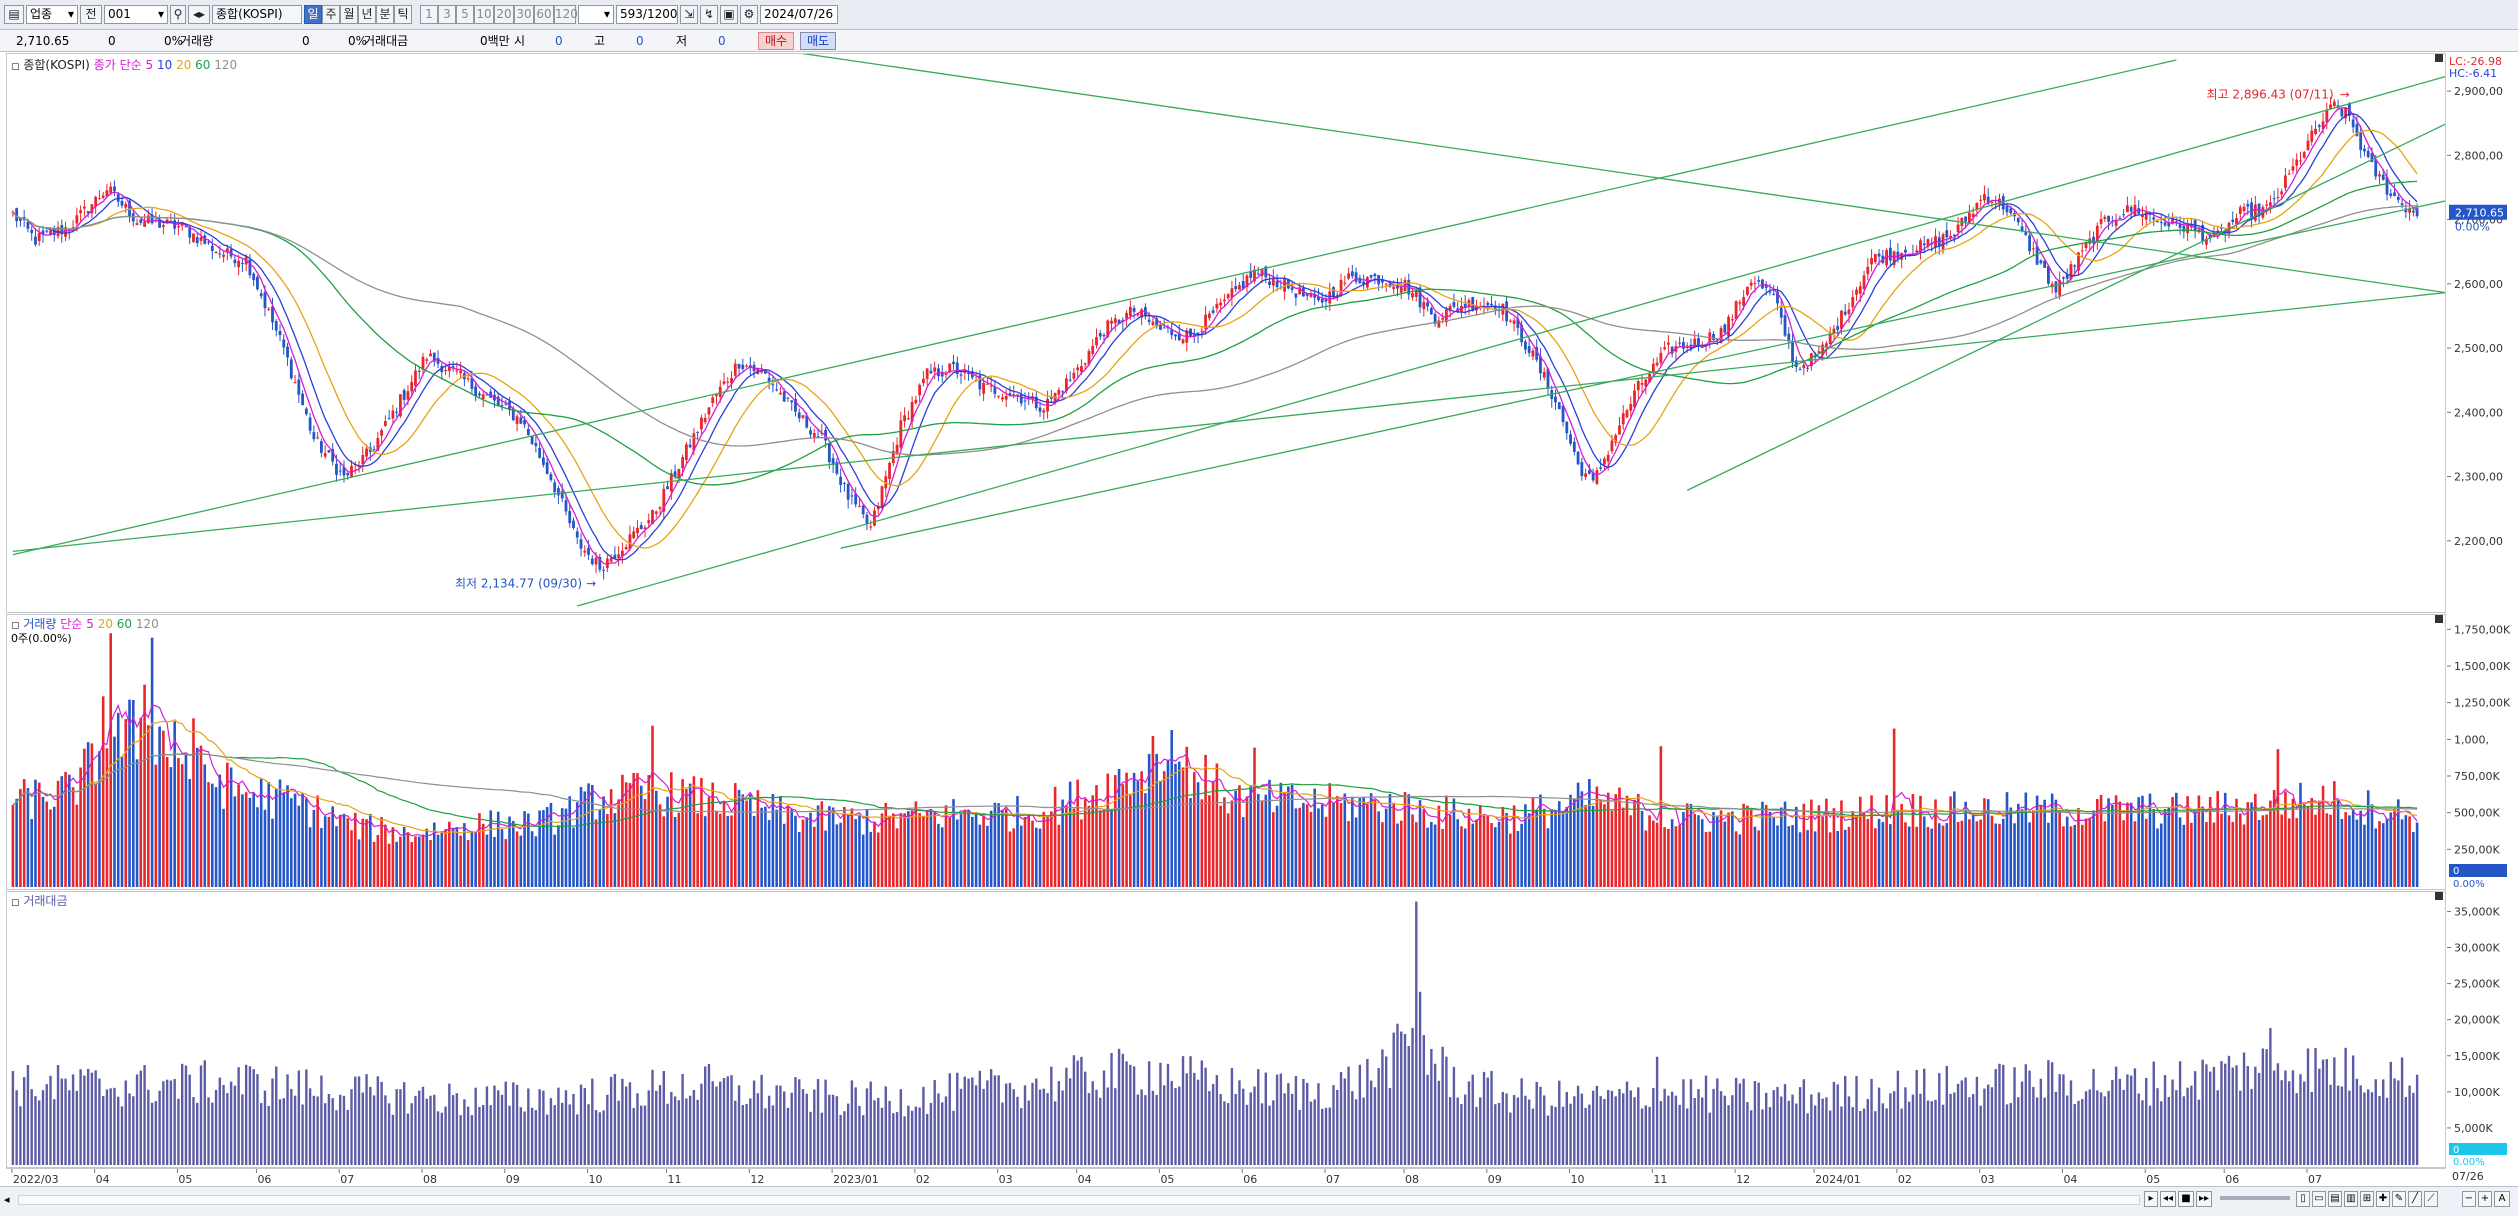  What do you see at coordinates (136, 14) in the screenshot?
I see `code-input: 001 ▾` at bounding box center [136, 14].